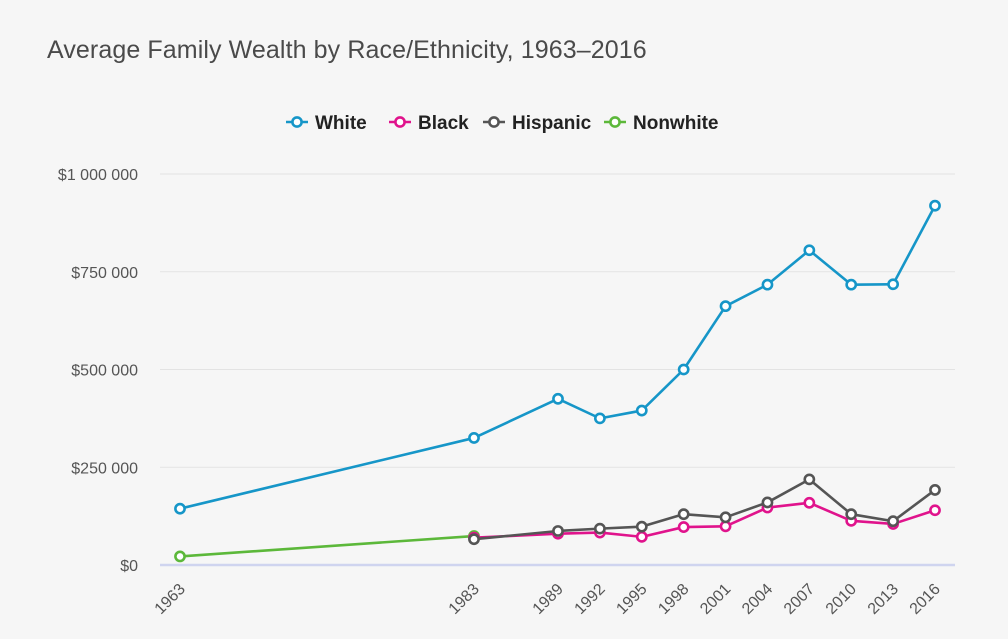 The height and width of the screenshot is (639, 1008). What do you see at coordinates (676, 123) in the screenshot?
I see `legend-label: Nonwhite` at bounding box center [676, 123].